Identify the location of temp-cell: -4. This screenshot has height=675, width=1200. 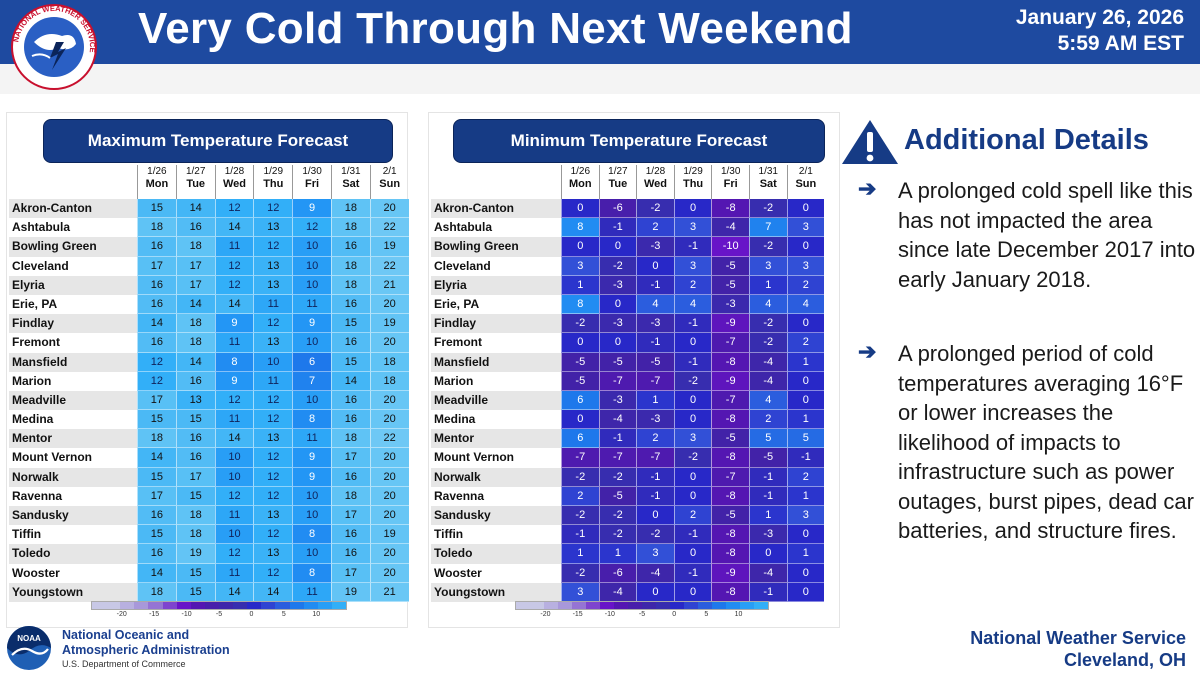
(655, 573).